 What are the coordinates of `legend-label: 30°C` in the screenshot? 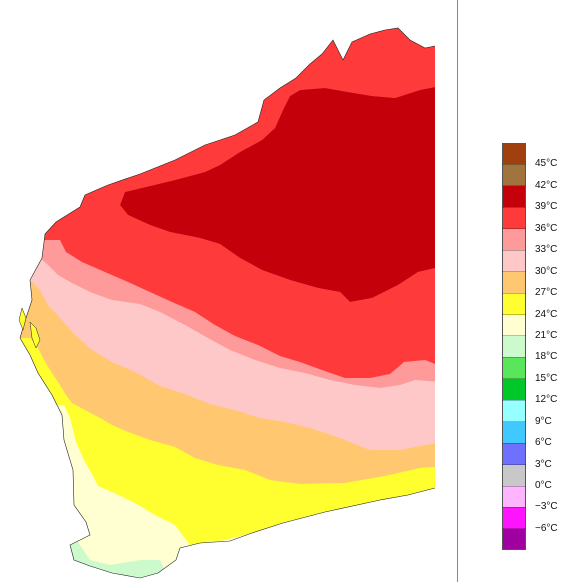 It's located at (546, 271).